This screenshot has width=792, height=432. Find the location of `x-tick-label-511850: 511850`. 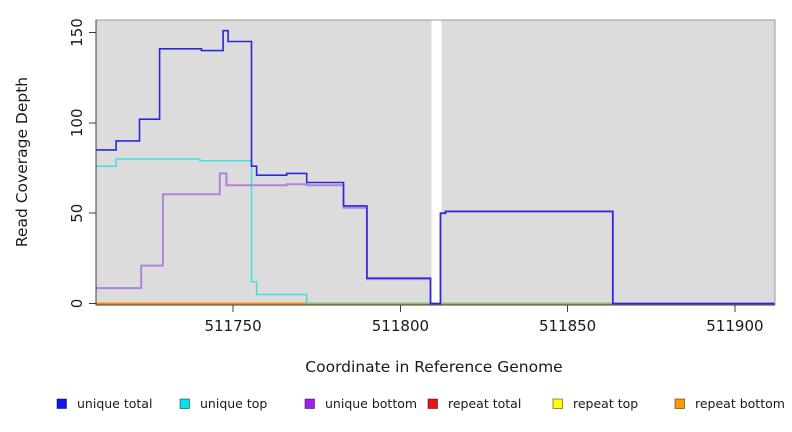

x-tick-label-511850: 511850 is located at coordinates (567, 326).